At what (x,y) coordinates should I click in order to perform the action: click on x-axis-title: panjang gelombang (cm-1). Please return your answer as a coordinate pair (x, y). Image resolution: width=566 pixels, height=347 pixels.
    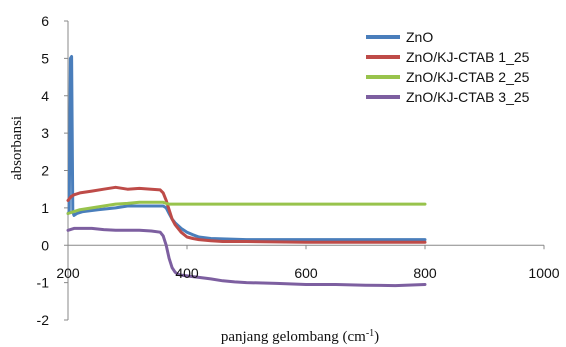
    Looking at the image, I should click on (300, 337).